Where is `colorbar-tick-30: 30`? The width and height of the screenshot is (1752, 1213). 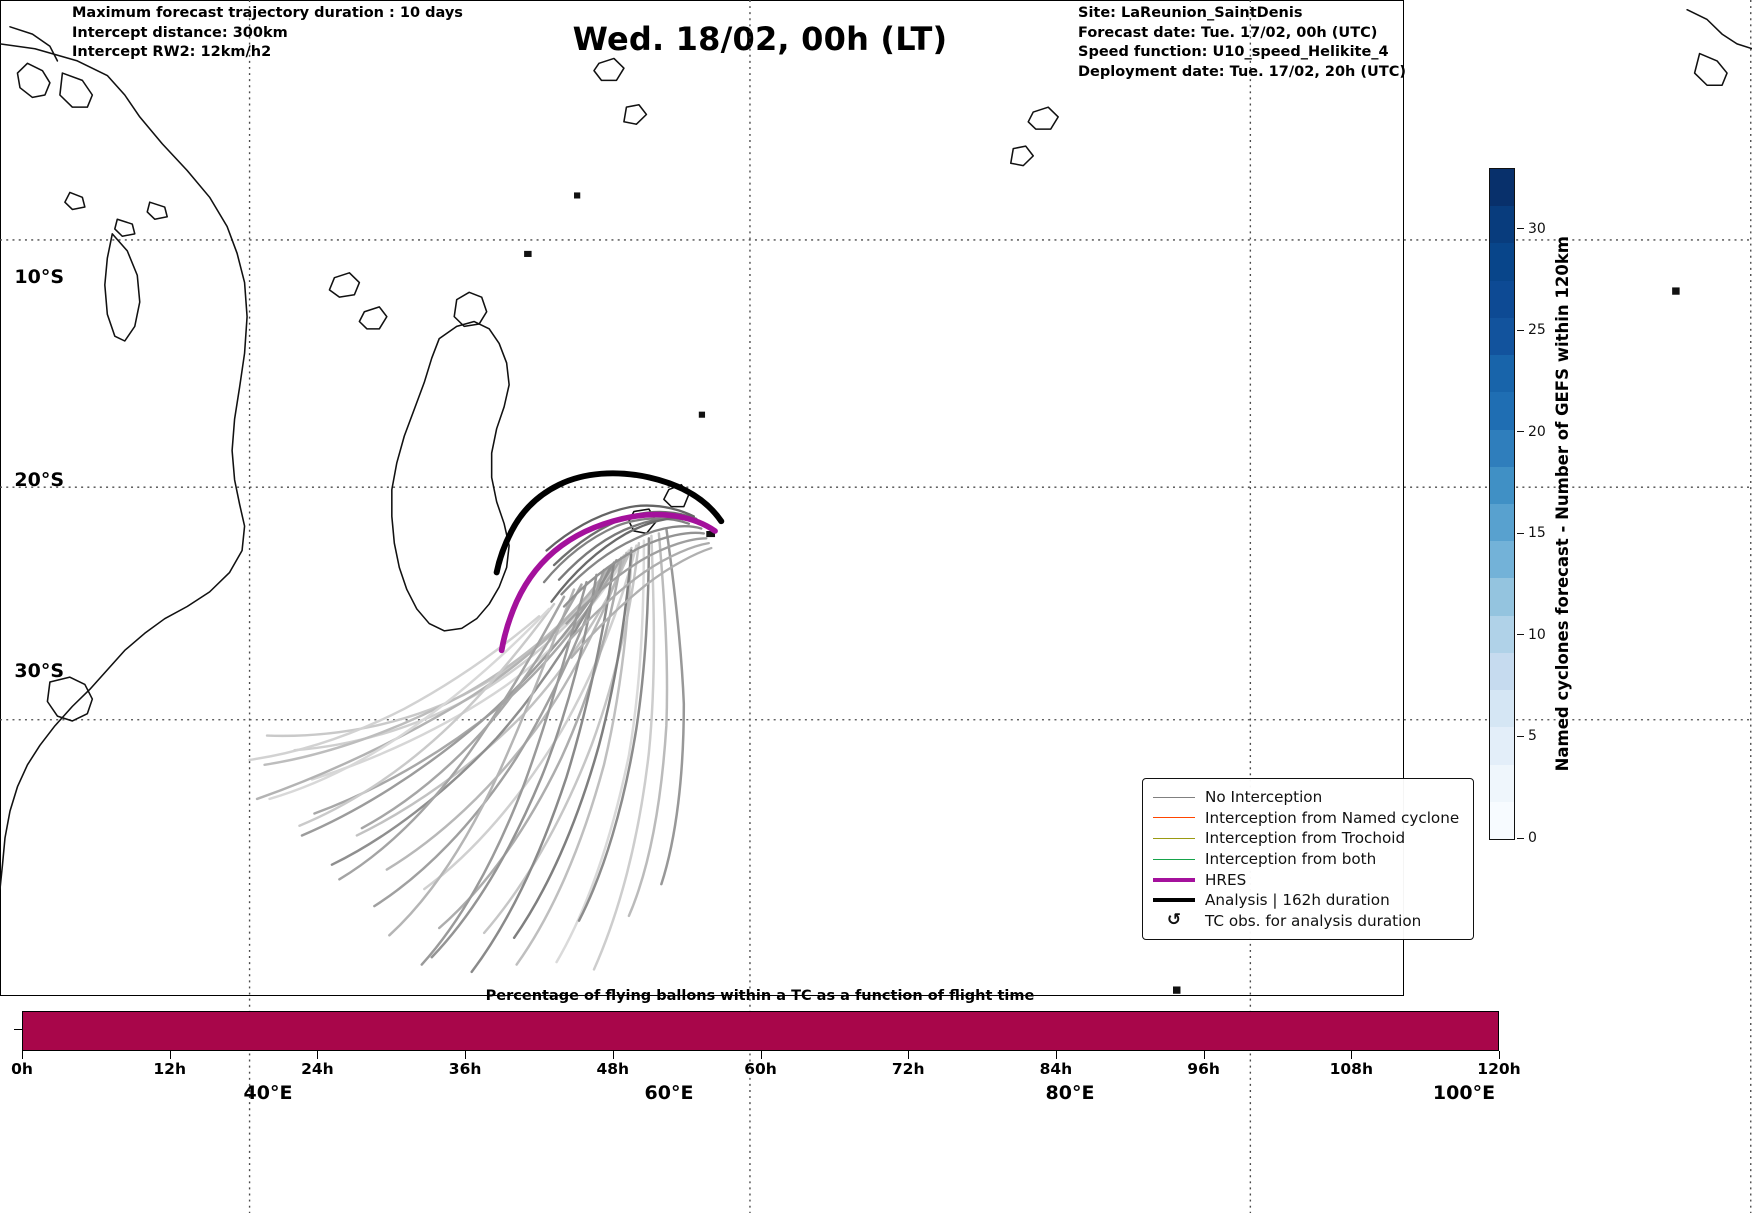
colorbar-tick-30: 30 is located at coordinates (1531, 229).